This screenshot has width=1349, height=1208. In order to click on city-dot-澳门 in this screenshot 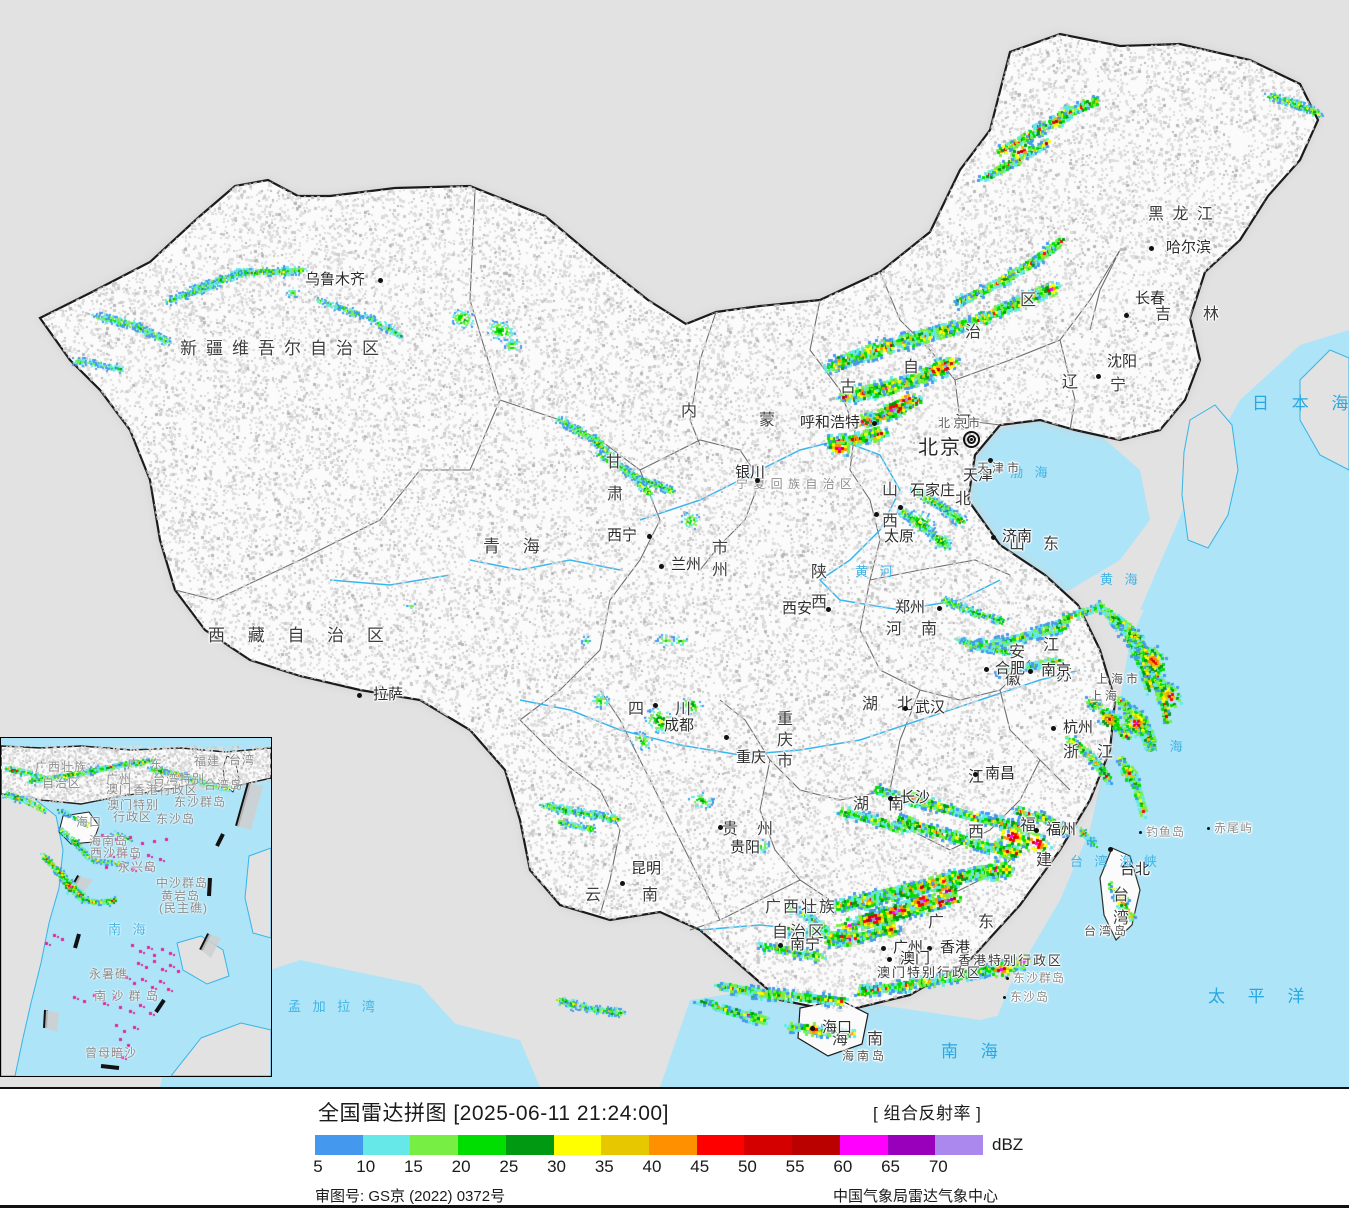, I will do `click(889, 959)`.